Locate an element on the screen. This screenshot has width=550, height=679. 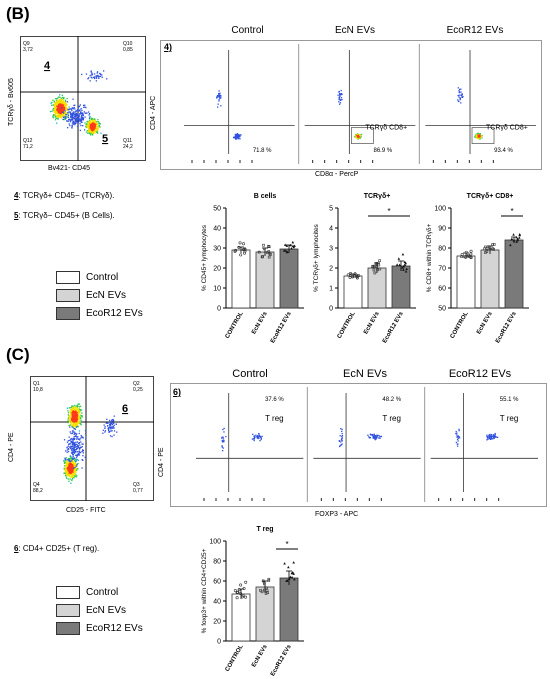
legend-c-item-ecn: EcN EVs is located at coordinates (99, 610).